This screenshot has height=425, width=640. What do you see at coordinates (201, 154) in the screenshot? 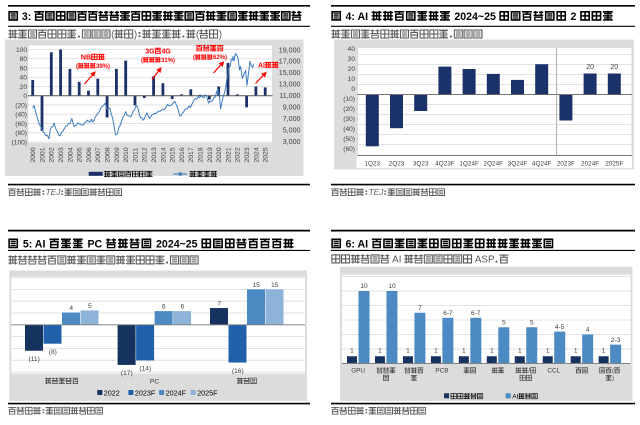
I see `svg-text: 2018` at bounding box center [201, 154].